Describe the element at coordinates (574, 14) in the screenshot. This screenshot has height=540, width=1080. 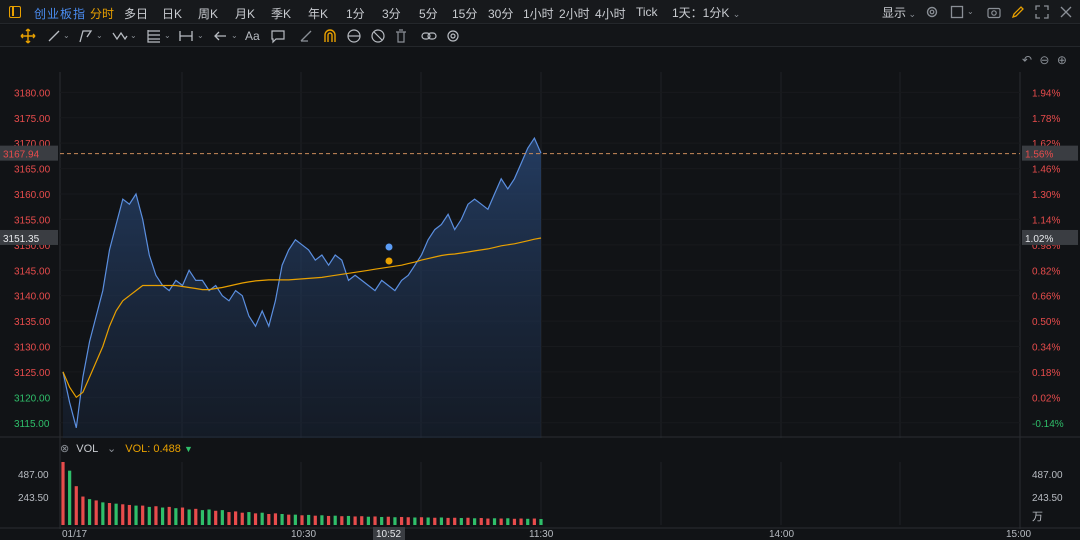
I see `period-tab-13: 2小时` at that location.